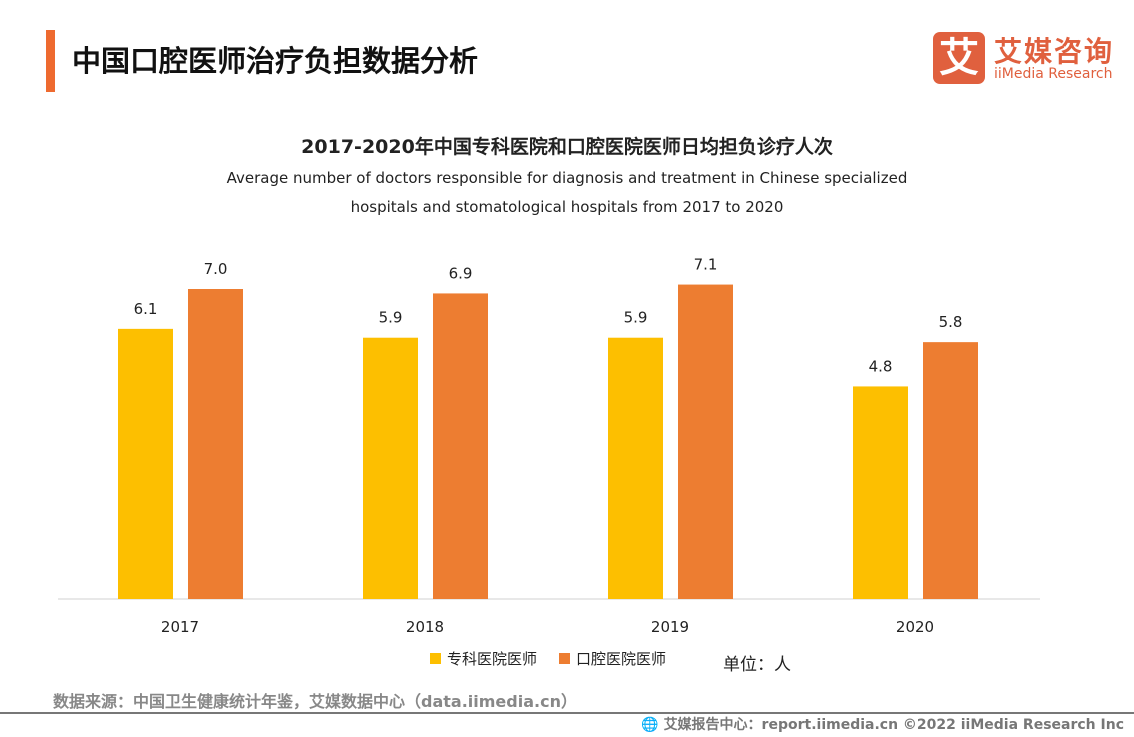 The image size is (1134, 737). What do you see at coordinates (881, 366) in the screenshot?
I see `data-label: 4.8` at bounding box center [881, 366].